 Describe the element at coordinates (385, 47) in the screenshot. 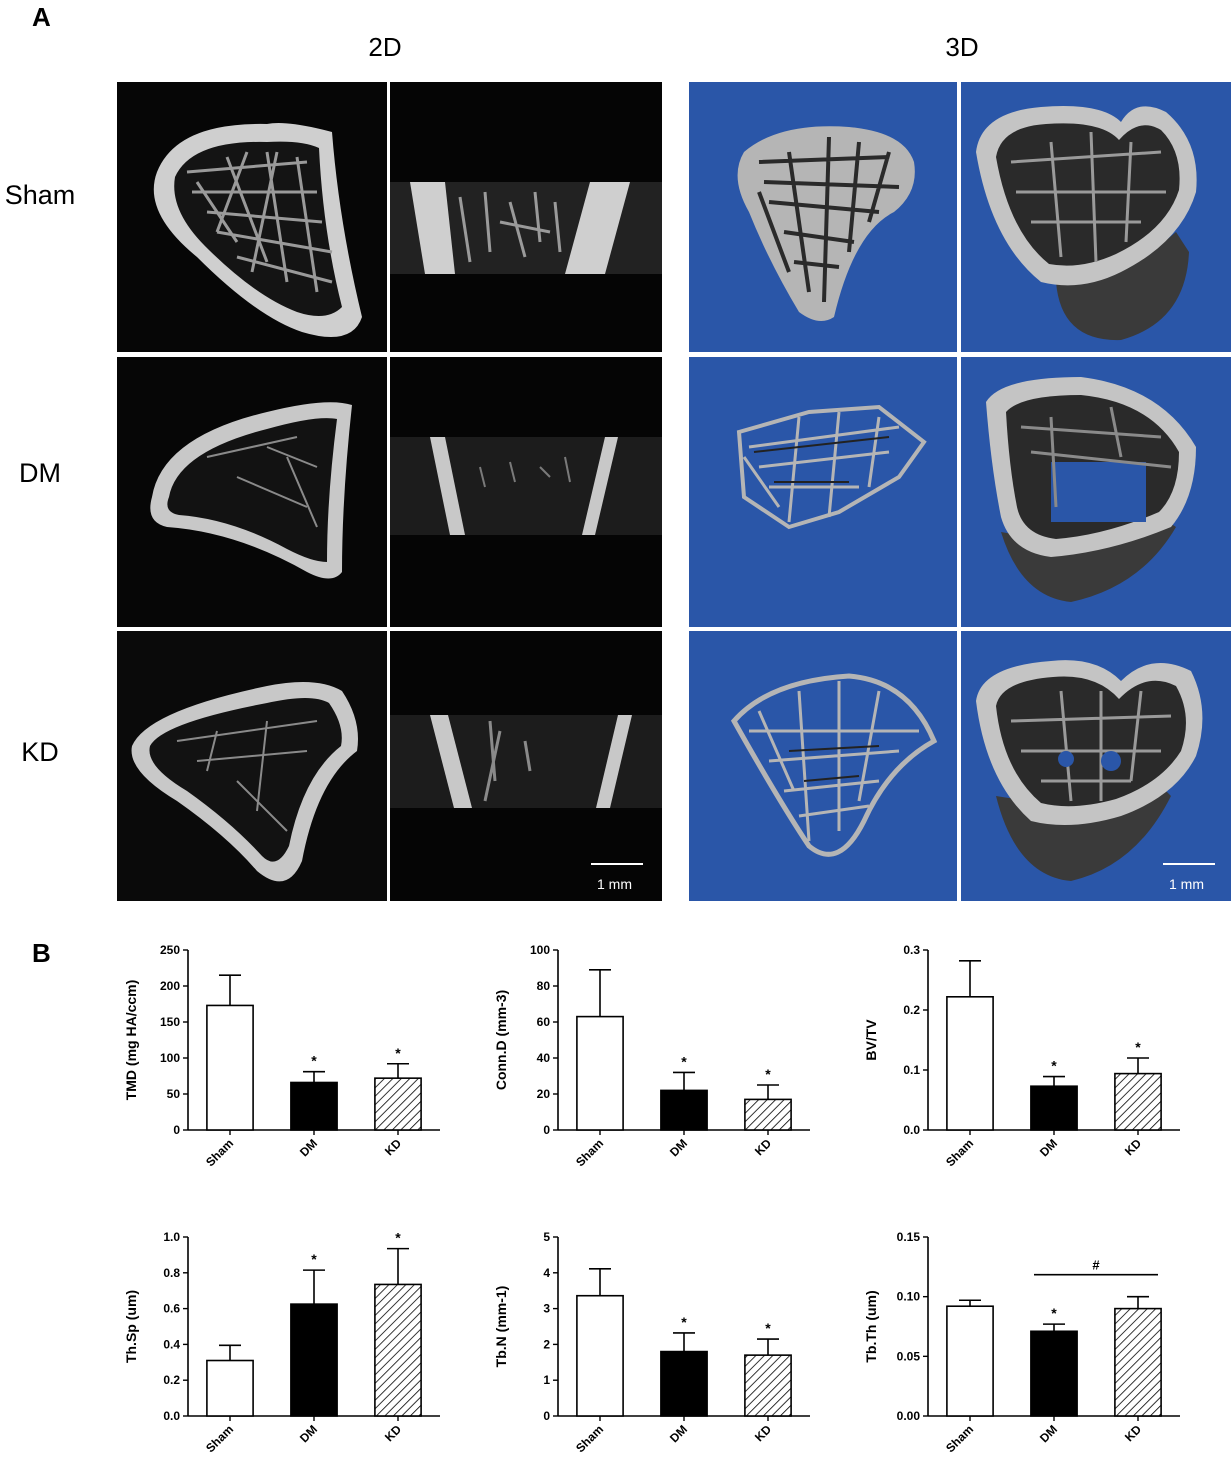

I see `column-header-2d: 2D` at that location.